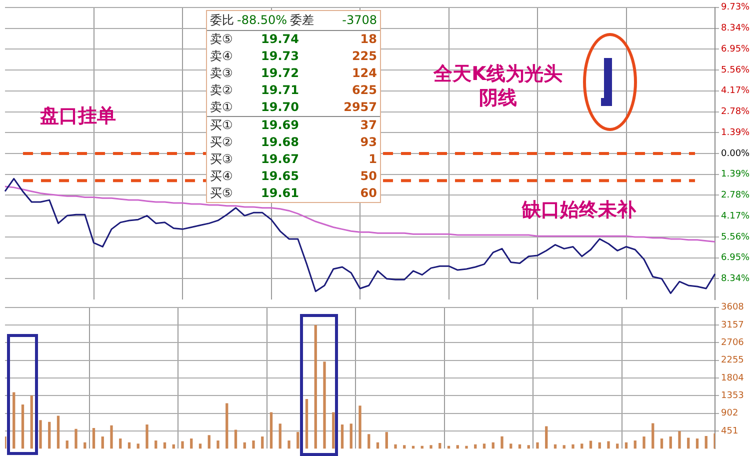 The height and width of the screenshot is (456, 750). I want to click on text: 买③ 19.67 1, so click(293, 159).